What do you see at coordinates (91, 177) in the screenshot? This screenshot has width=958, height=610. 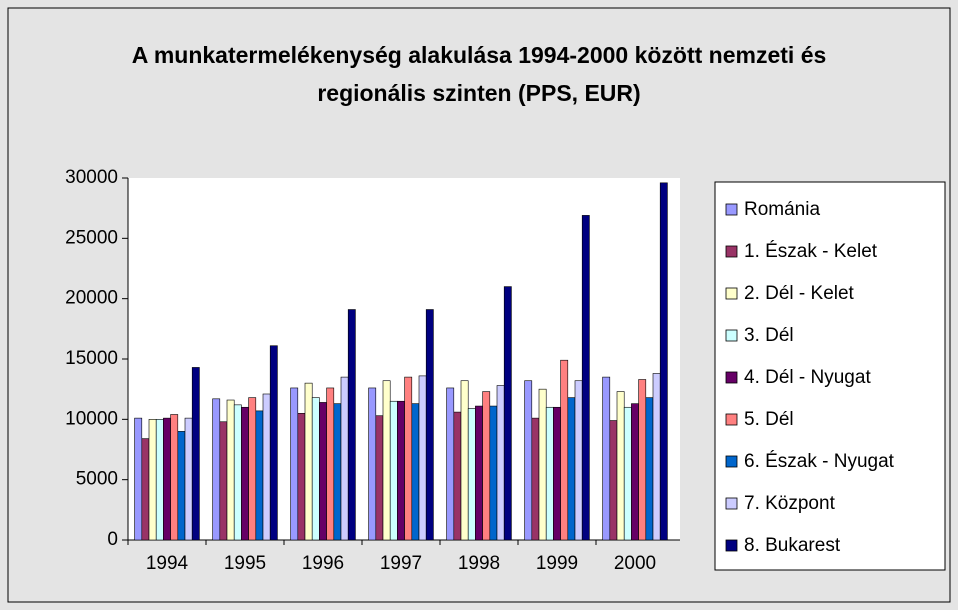 I see `y-tick-label: 30000` at bounding box center [91, 177].